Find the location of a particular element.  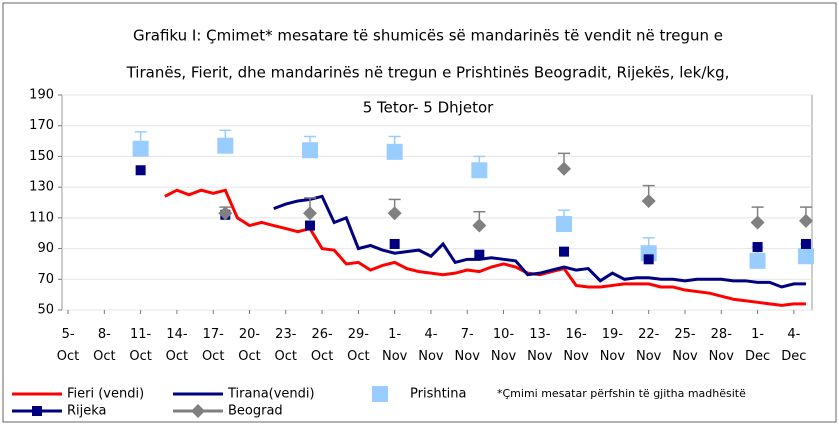

x-tick-label: 5- Oct is located at coordinates (68, 345).